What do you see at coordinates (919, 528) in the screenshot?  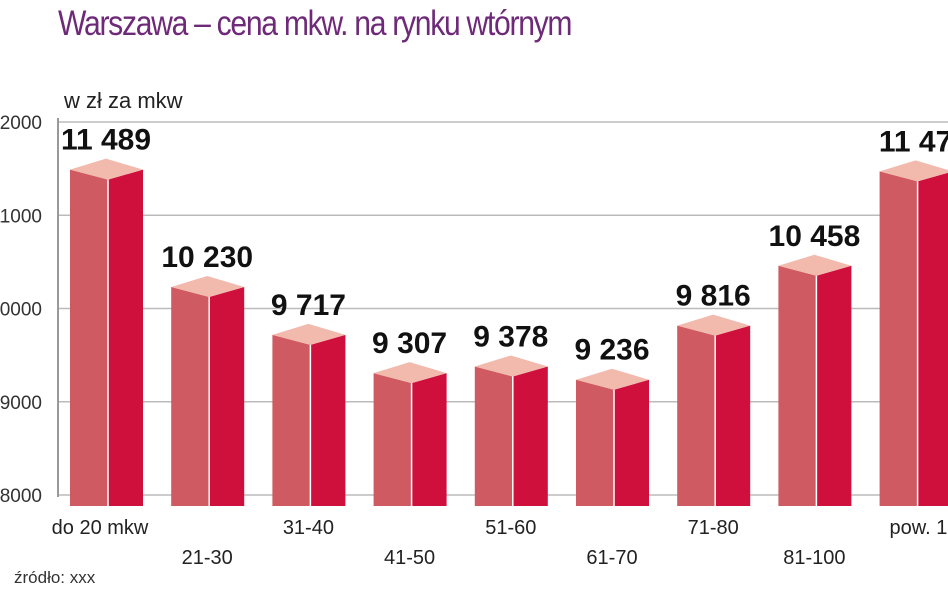 I see `category-label: pow. 100` at bounding box center [919, 528].